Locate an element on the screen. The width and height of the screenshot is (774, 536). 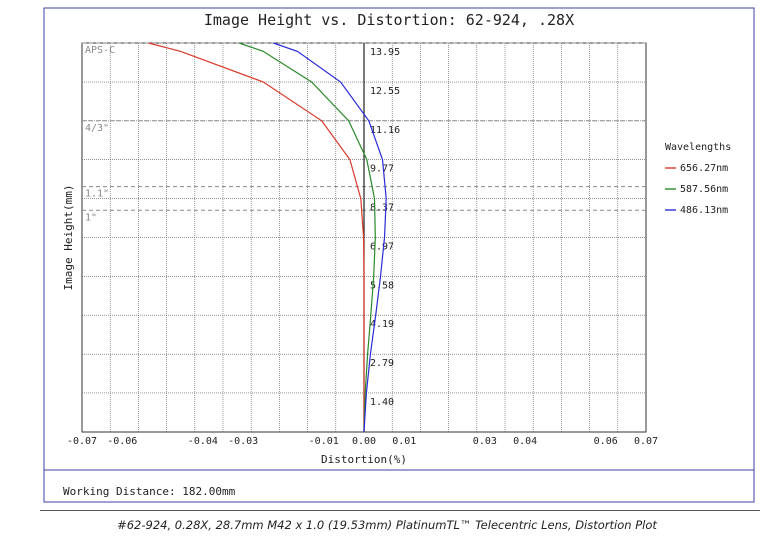
y-tick-label: 2.79 is located at coordinates (382, 363).